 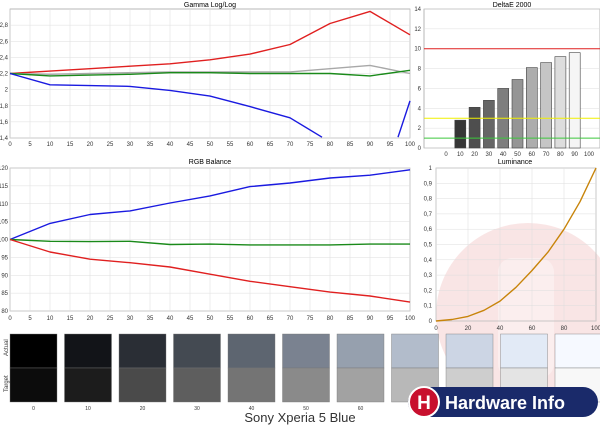 I want to click on gamma-title: Gamma Log/Log, so click(x=210, y=5).